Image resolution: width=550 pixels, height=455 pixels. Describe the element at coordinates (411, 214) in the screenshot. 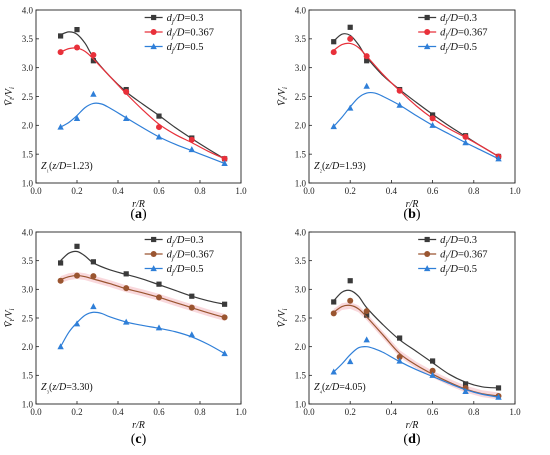

I see `panel-label: (b)` at that location.